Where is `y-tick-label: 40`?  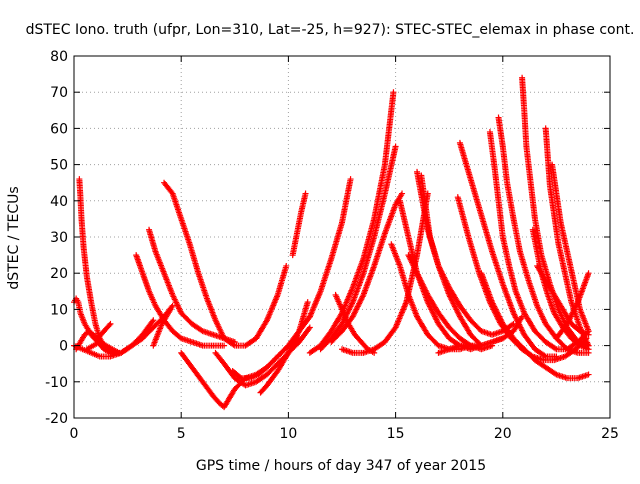
y-tick-label: 40 is located at coordinates (59, 202).